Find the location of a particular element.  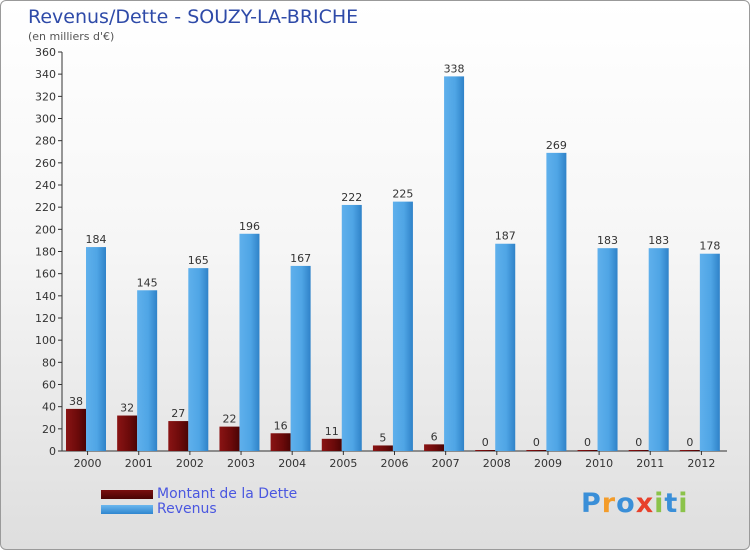

chart-title: Revenus/Dette - SOUZY-LA-BRICHE is located at coordinates (193, 17).